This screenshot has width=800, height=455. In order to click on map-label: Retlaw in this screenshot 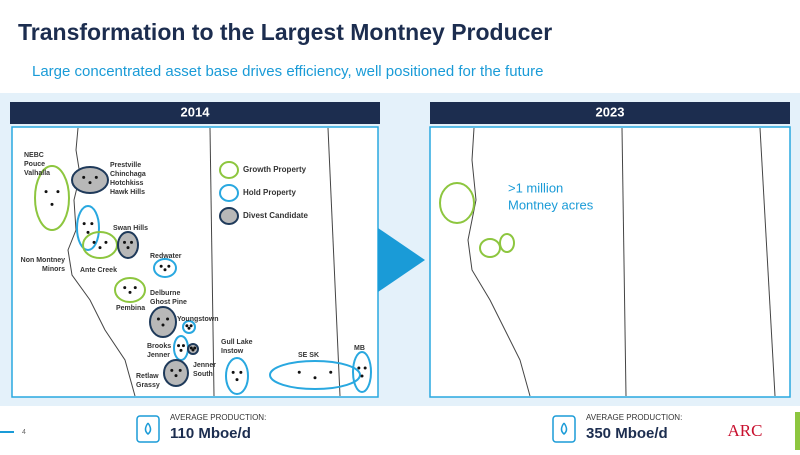, I will do `click(147, 376)`.